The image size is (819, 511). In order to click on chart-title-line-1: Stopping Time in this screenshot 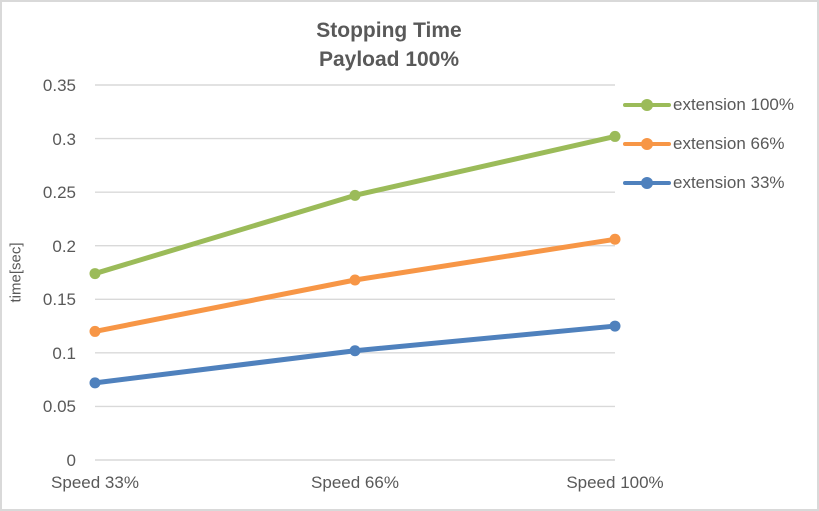, I will do `click(389, 30)`.